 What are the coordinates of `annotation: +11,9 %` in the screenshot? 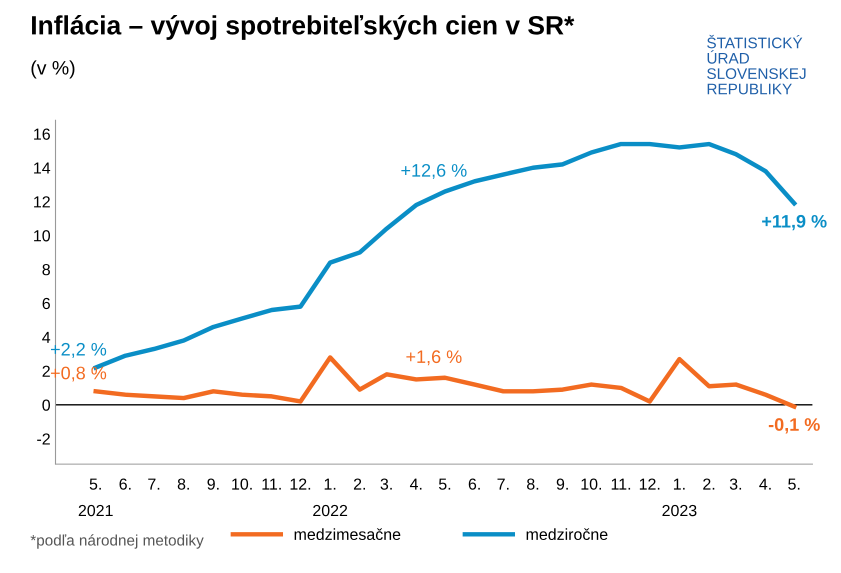 It's located at (794, 222).